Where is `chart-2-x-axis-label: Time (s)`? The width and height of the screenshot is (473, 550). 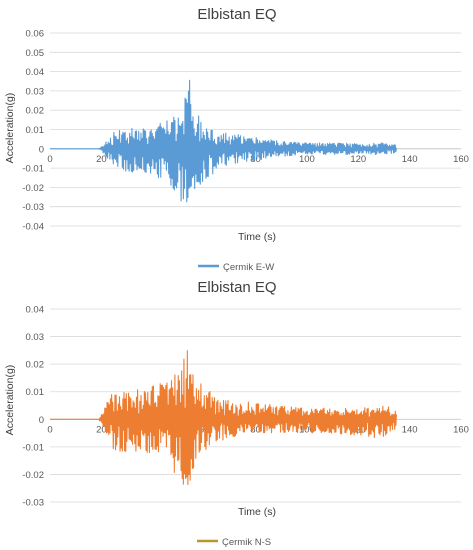
chart-2-x-axis-label: Time (s) is located at coordinates (257, 512).